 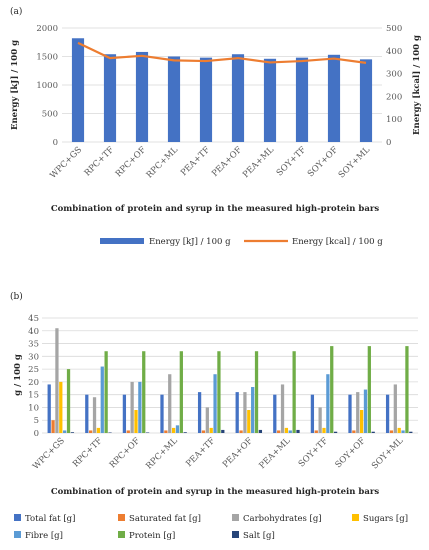 I want to click on legend-label: Sugars [g], so click(x=385, y=519).